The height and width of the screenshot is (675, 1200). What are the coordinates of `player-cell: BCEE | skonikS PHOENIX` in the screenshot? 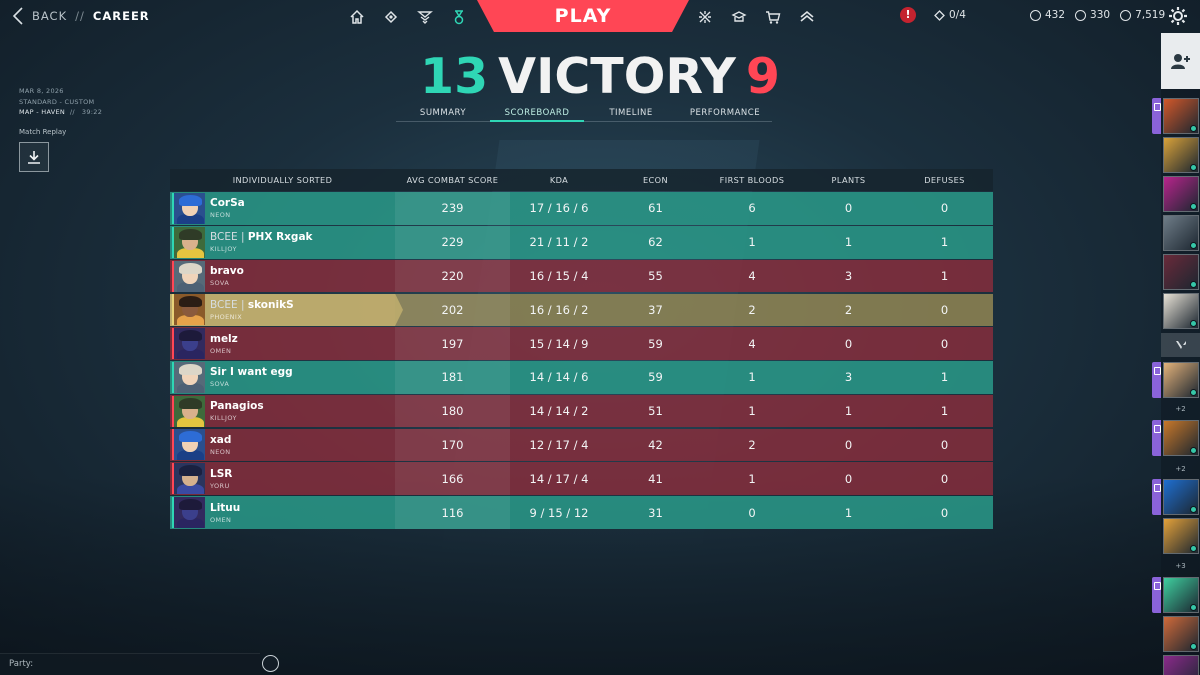 It's located at (282, 310).